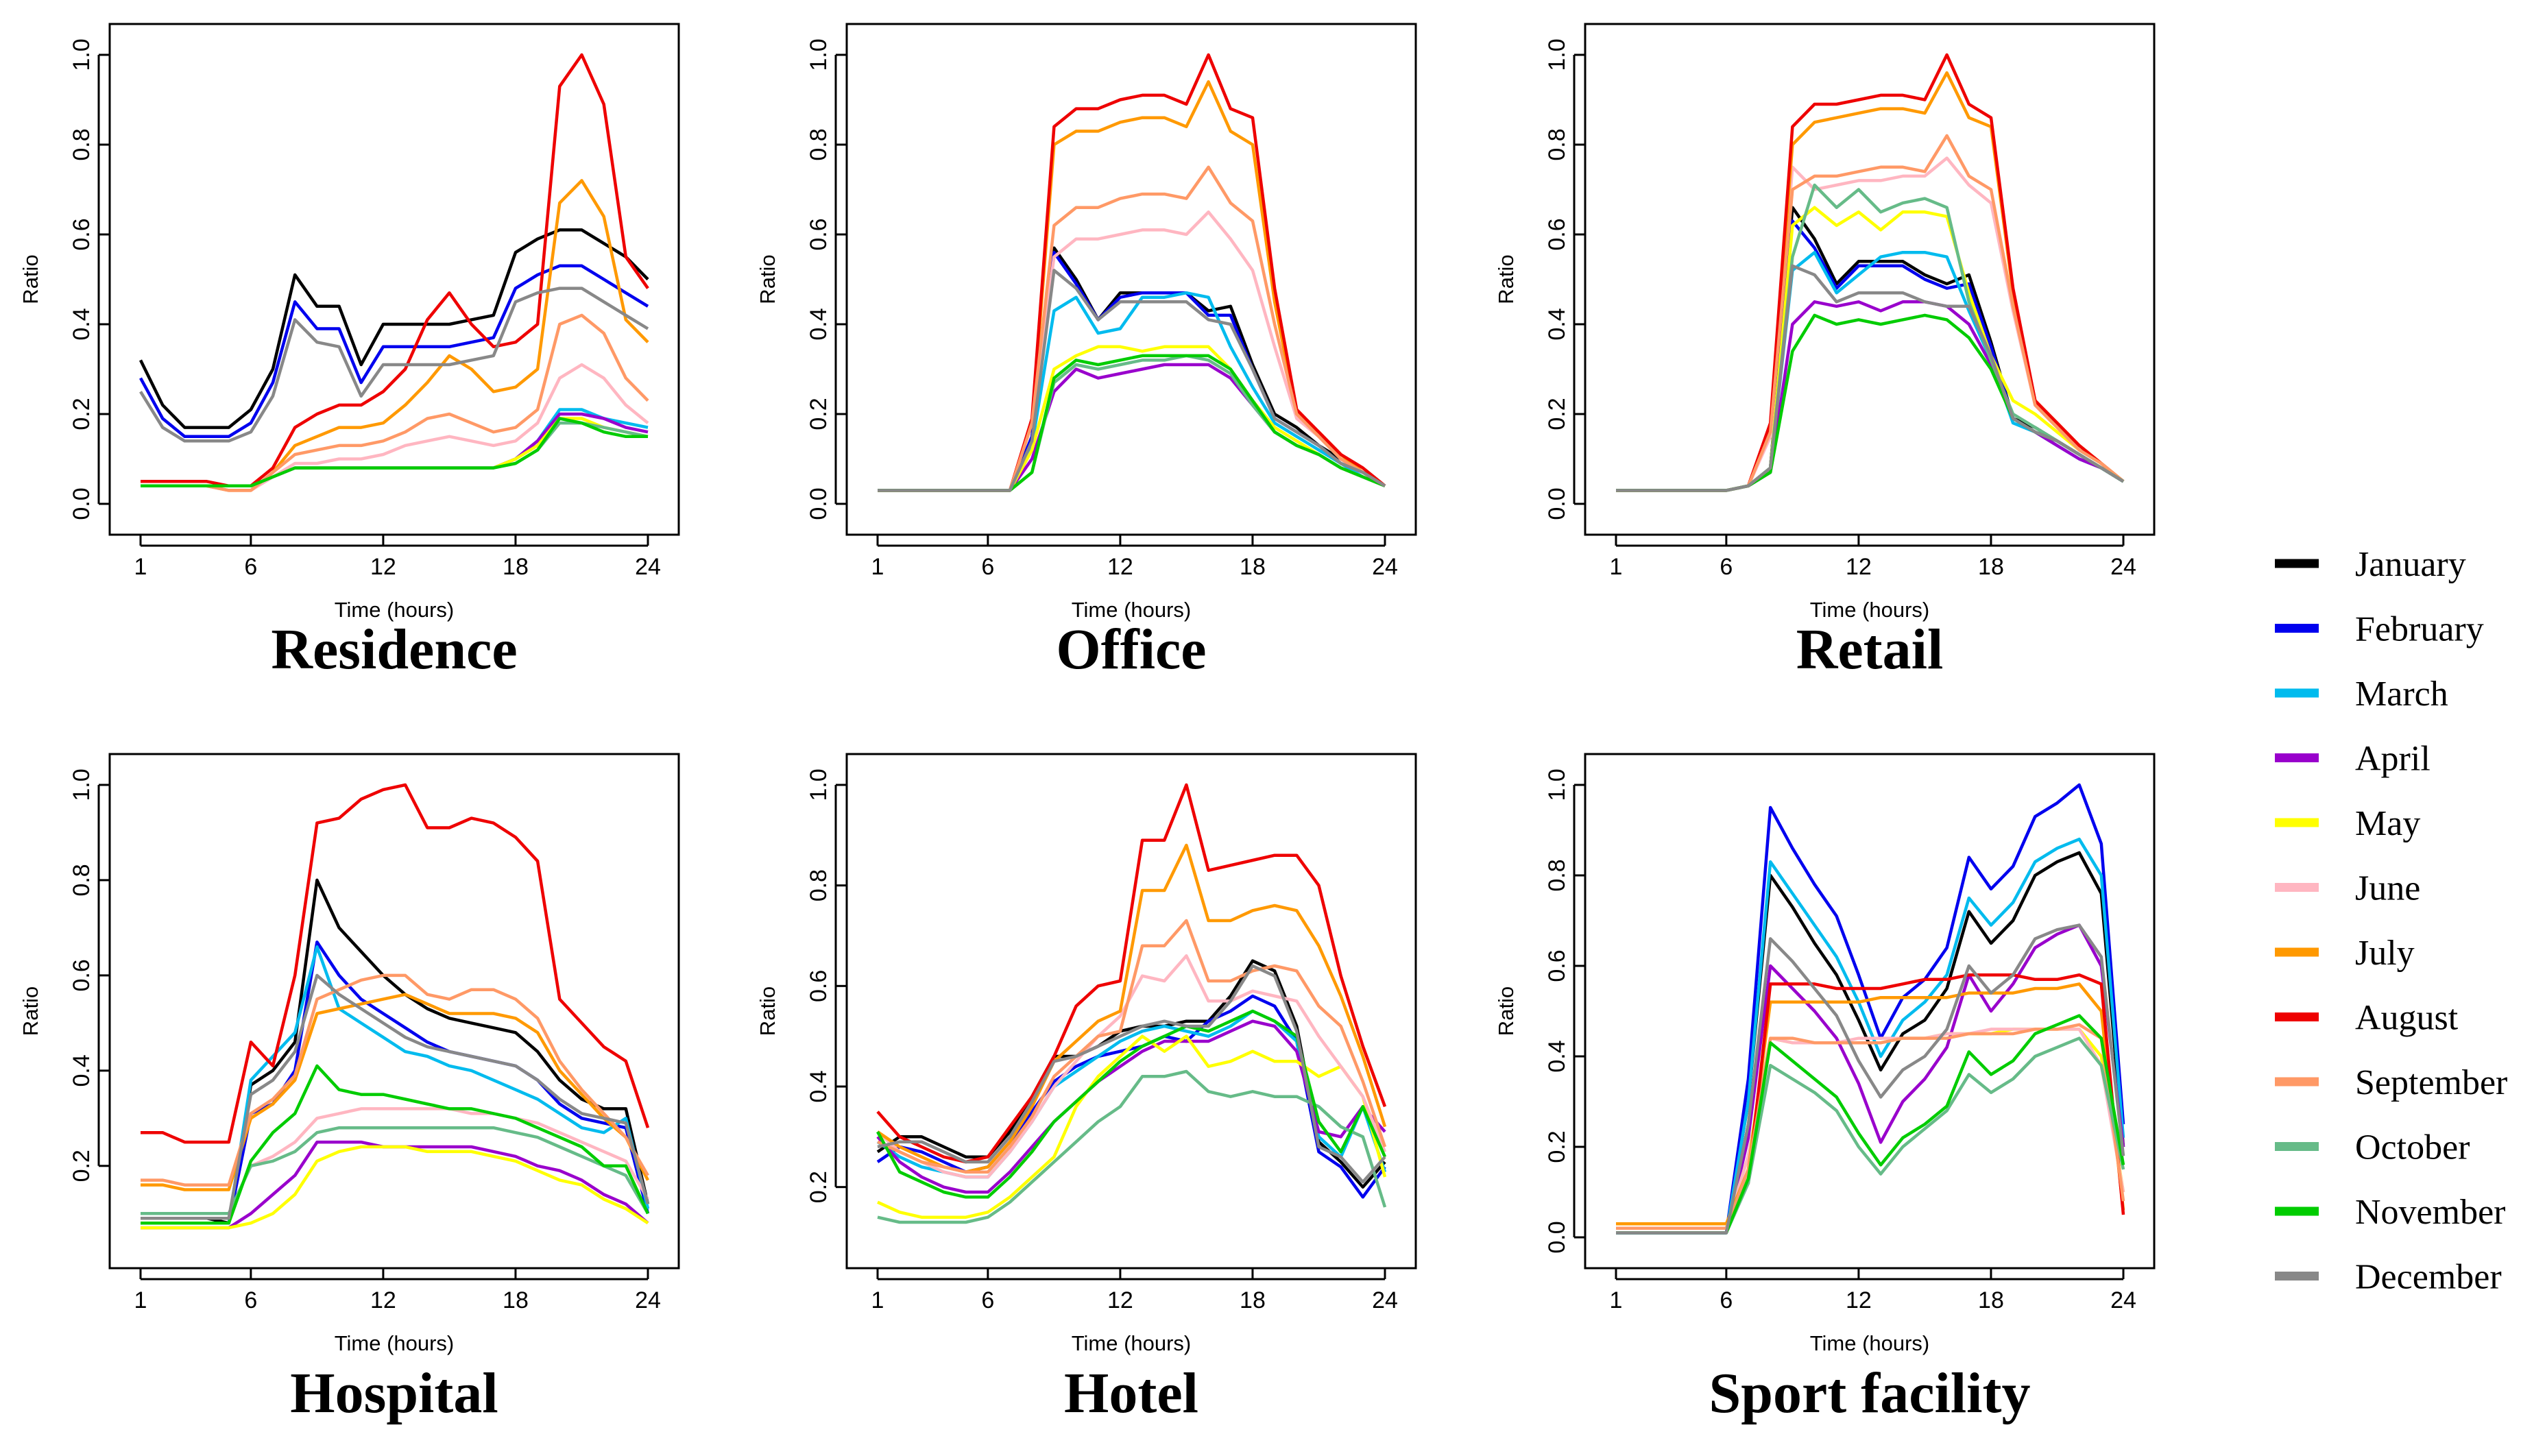  I want to click on panel-title-residence: Residence, so click(394, 649).